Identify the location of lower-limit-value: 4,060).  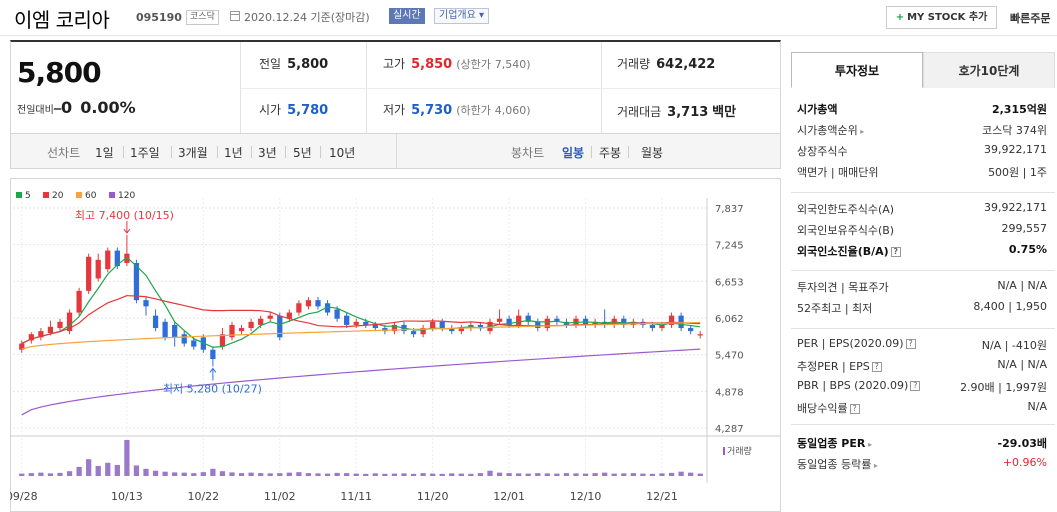
(512, 110).